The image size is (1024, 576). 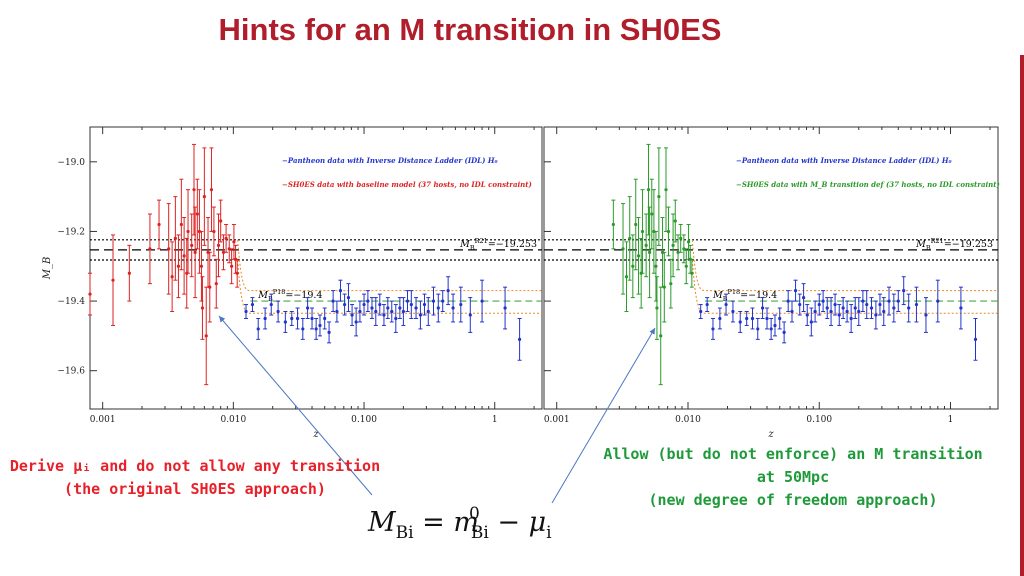 What do you see at coordinates (928, 248) in the screenshot?
I see `r21-label-sub: B` at bounding box center [928, 248].